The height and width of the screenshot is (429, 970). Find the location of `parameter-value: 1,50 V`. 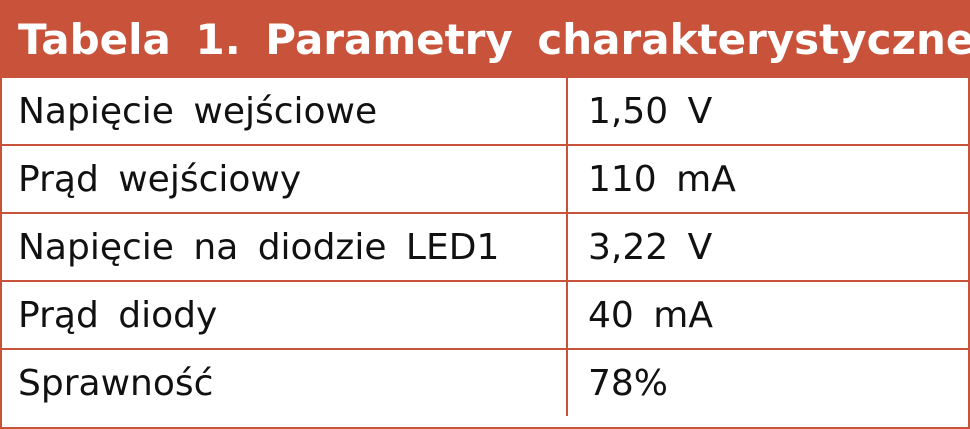

parameter-value: 1,50 V is located at coordinates (767, 112).